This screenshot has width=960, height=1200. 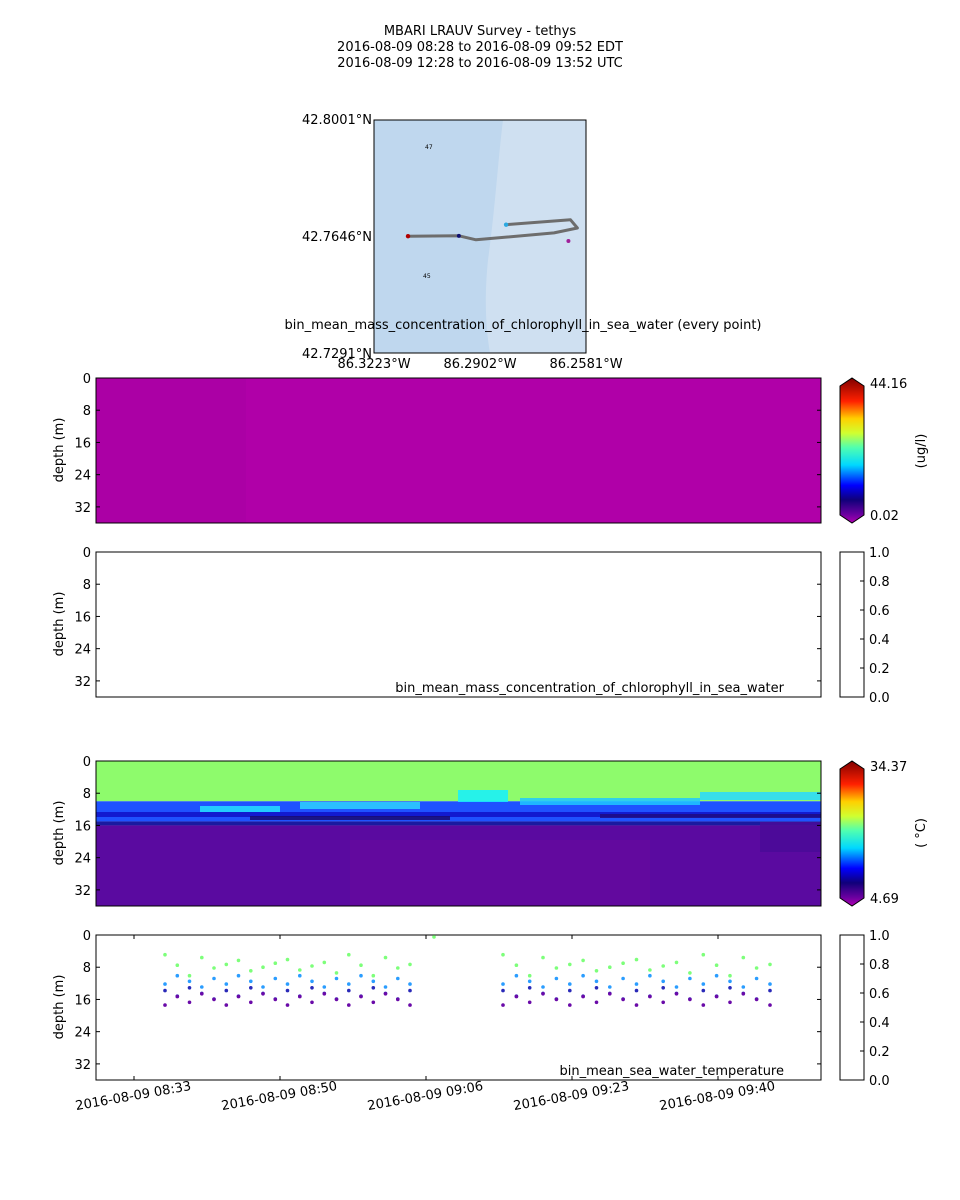 What do you see at coordinates (852, 624) in the screenshot?
I see `panel-2-colorbar` at bounding box center [852, 624].